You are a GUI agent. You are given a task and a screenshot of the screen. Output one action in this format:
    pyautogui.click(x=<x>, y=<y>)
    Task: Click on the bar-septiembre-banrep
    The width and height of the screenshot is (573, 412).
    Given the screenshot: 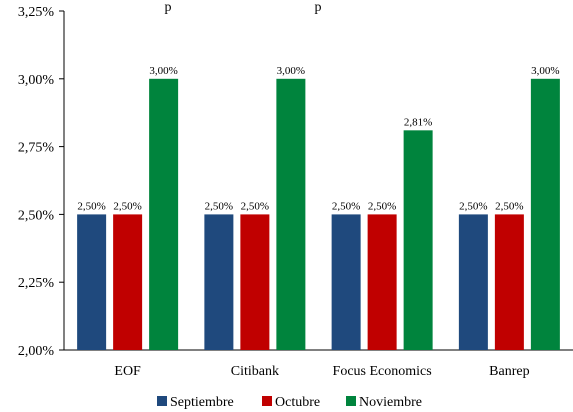 What is the action you would take?
    pyautogui.click(x=473, y=282)
    